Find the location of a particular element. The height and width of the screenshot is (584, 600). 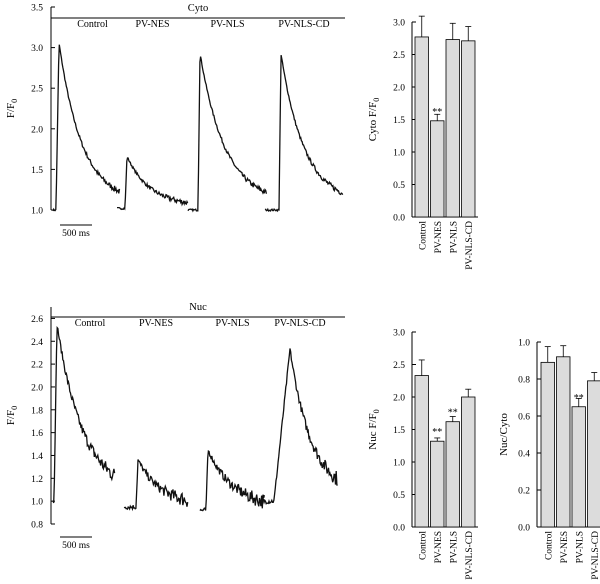

y-axis-label: Nuc F/F0 is located at coordinates (374, 429).